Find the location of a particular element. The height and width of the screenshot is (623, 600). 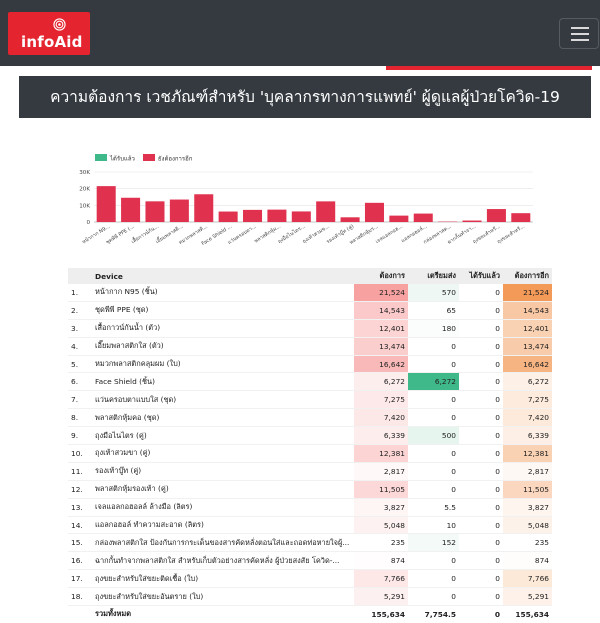

still-needed-value: 874 is located at coordinates (527, 561).